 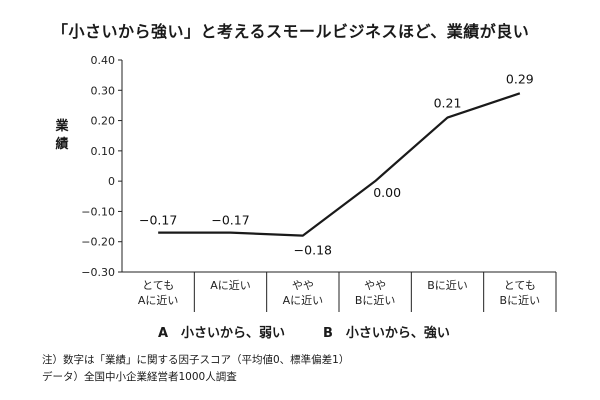 What do you see at coordinates (447, 285) in the screenshot?
I see `x-tick-label: Bに近い` at bounding box center [447, 285].